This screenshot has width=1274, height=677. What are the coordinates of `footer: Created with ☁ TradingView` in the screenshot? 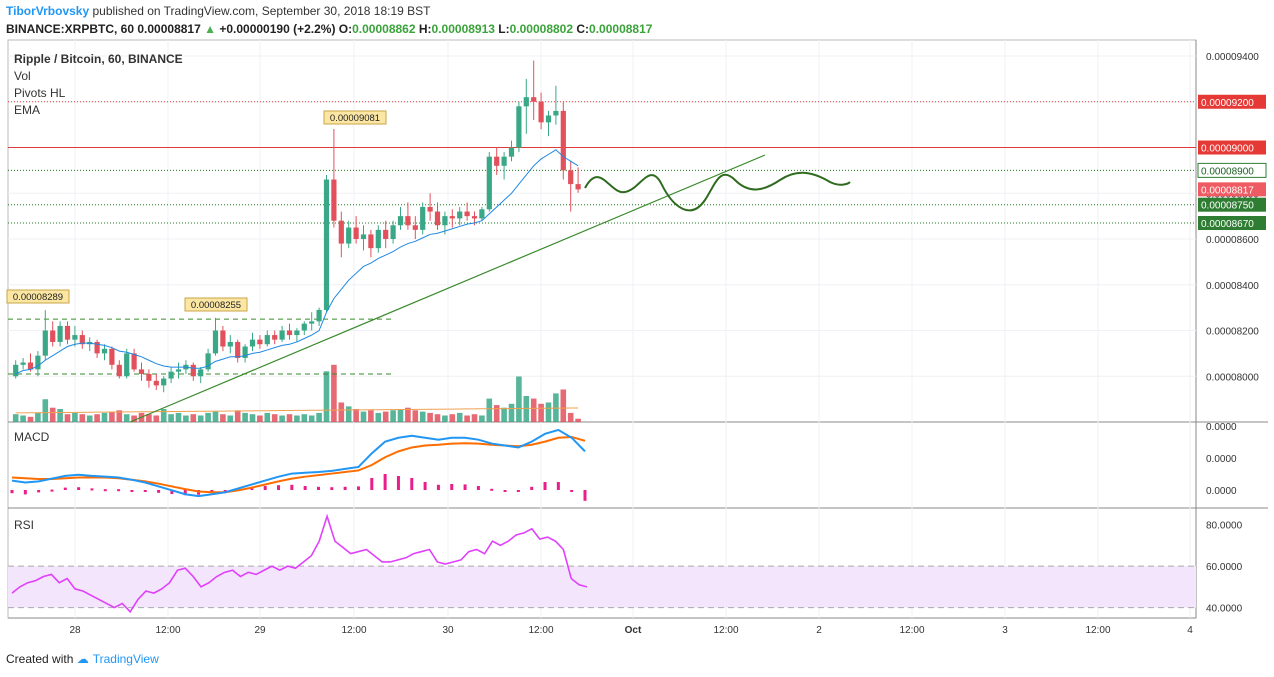 It's located at (82, 659).